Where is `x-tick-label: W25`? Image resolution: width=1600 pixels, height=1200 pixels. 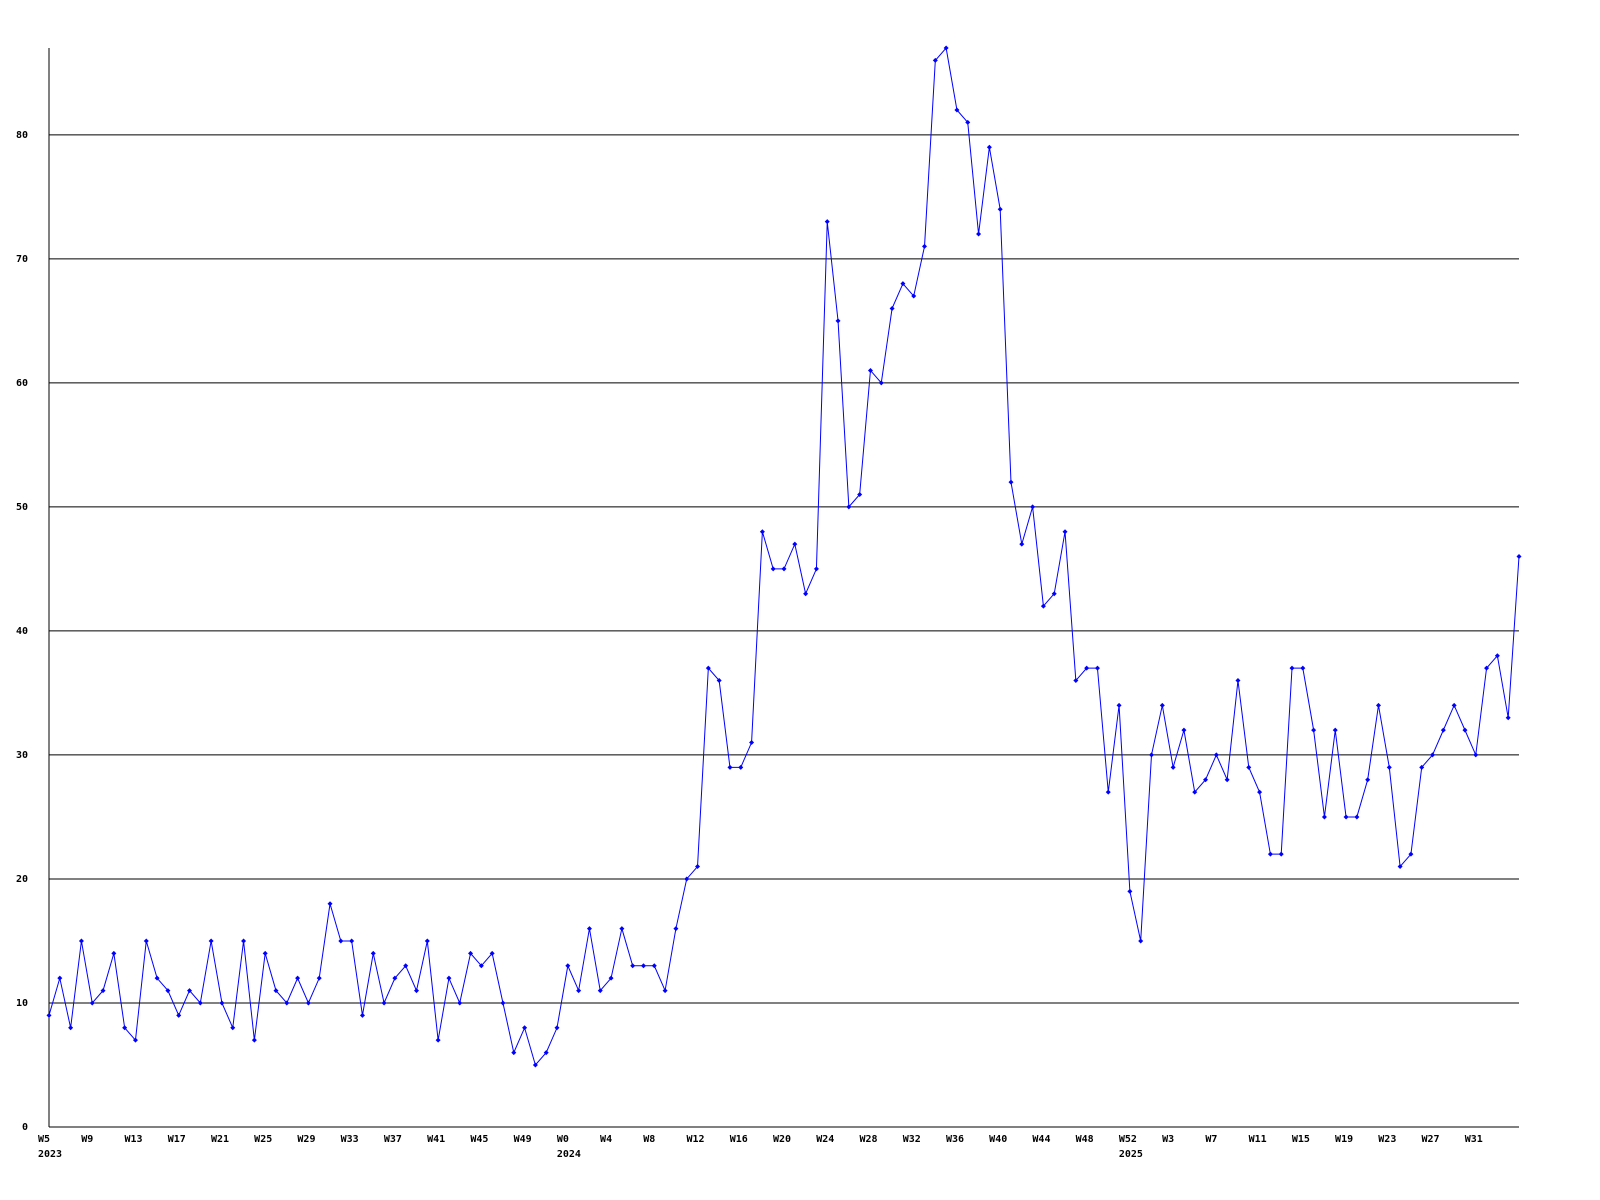 x-tick-label: W25 is located at coordinates (263, 1139).